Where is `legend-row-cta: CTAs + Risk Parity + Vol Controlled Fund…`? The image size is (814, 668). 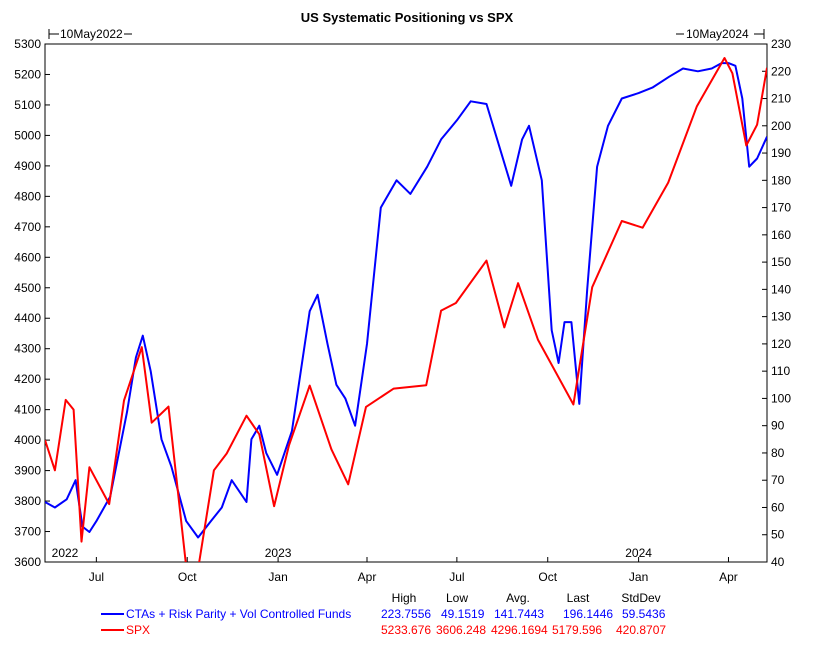 legend-row-cta: CTAs + Risk Parity + Vol Controlled Fund… is located at coordinates (383, 614).